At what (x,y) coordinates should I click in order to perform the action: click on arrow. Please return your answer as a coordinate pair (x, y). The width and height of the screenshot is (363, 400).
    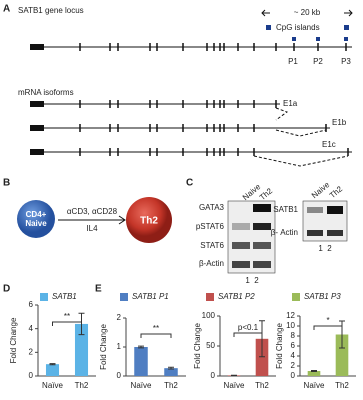
    Looking at the image, I should click on (92, 220).